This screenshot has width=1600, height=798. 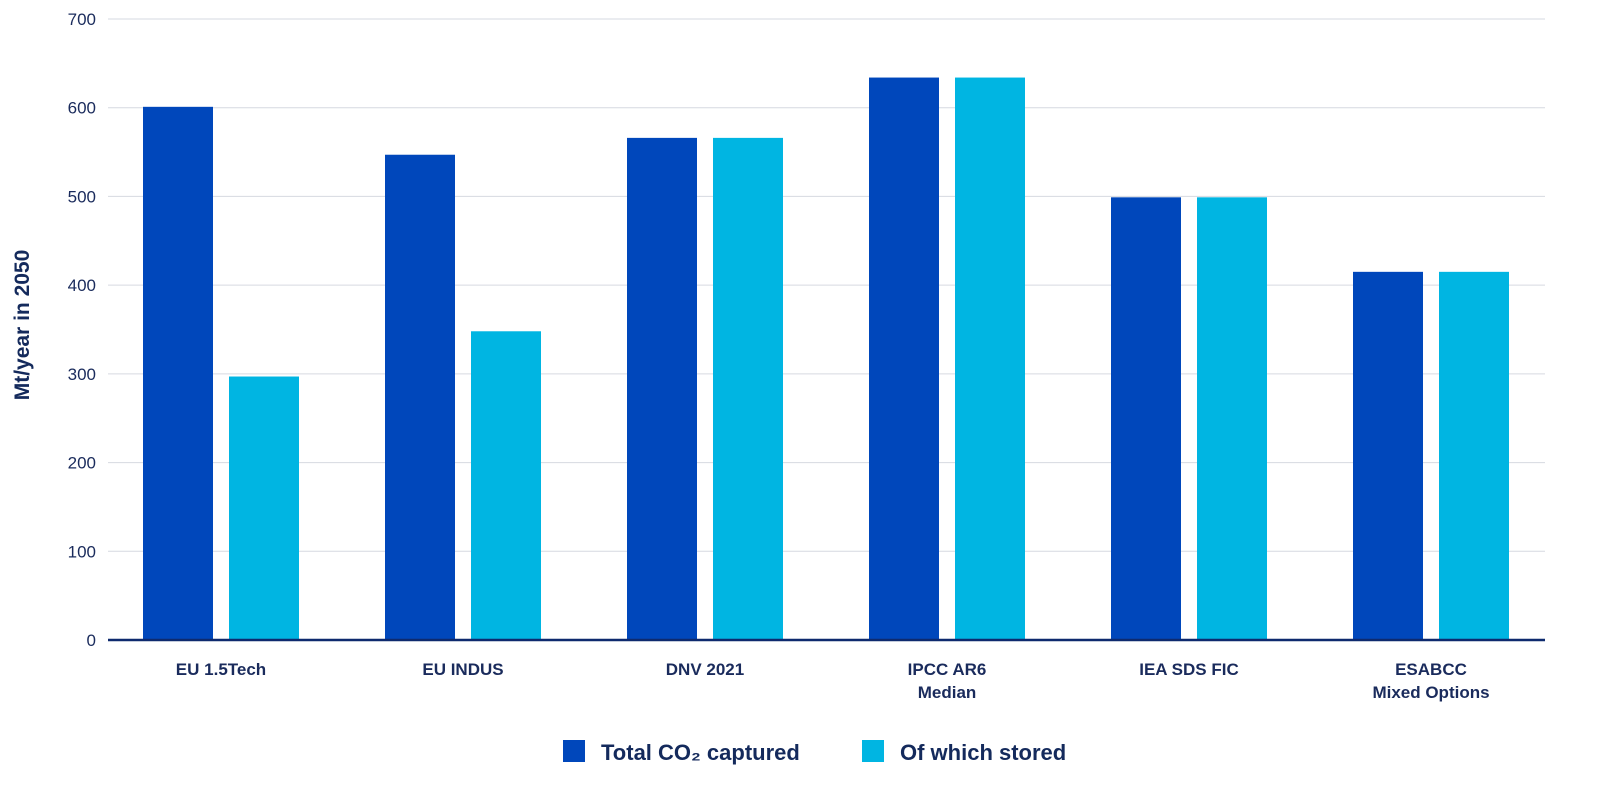 What do you see at coordinates (814, 752) in the screenshot?
I see `legend: Total CO₂ captured Of which stored` at bounding box center [814, 752].